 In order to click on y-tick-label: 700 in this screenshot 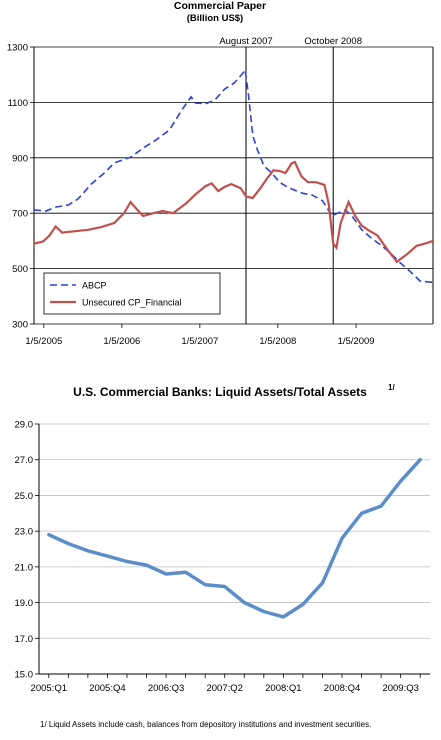, I will do `click(20, 214)`.